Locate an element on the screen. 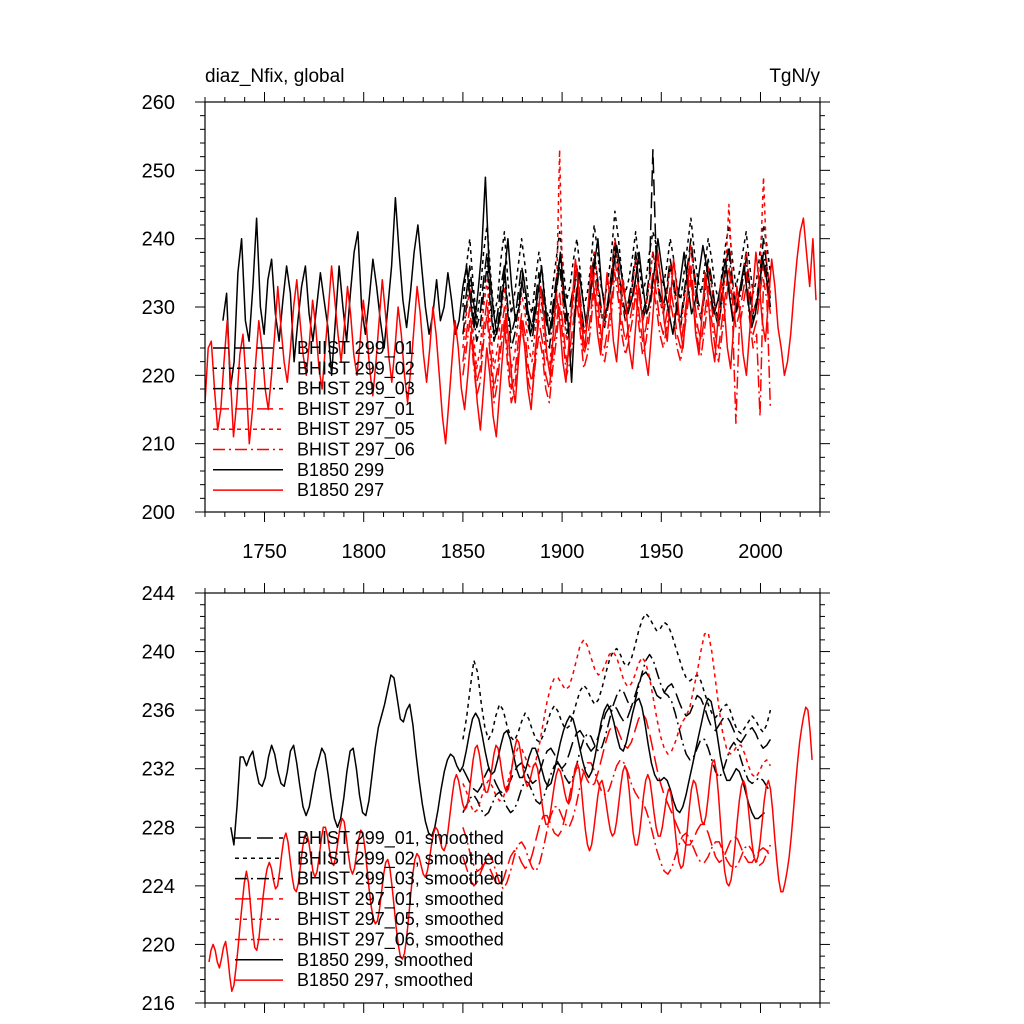 Image resolution: width=1024 pixels, height=1024 pixels. legend-label: BHIST 299_01, smoothed is located at coordinates (400, 838).